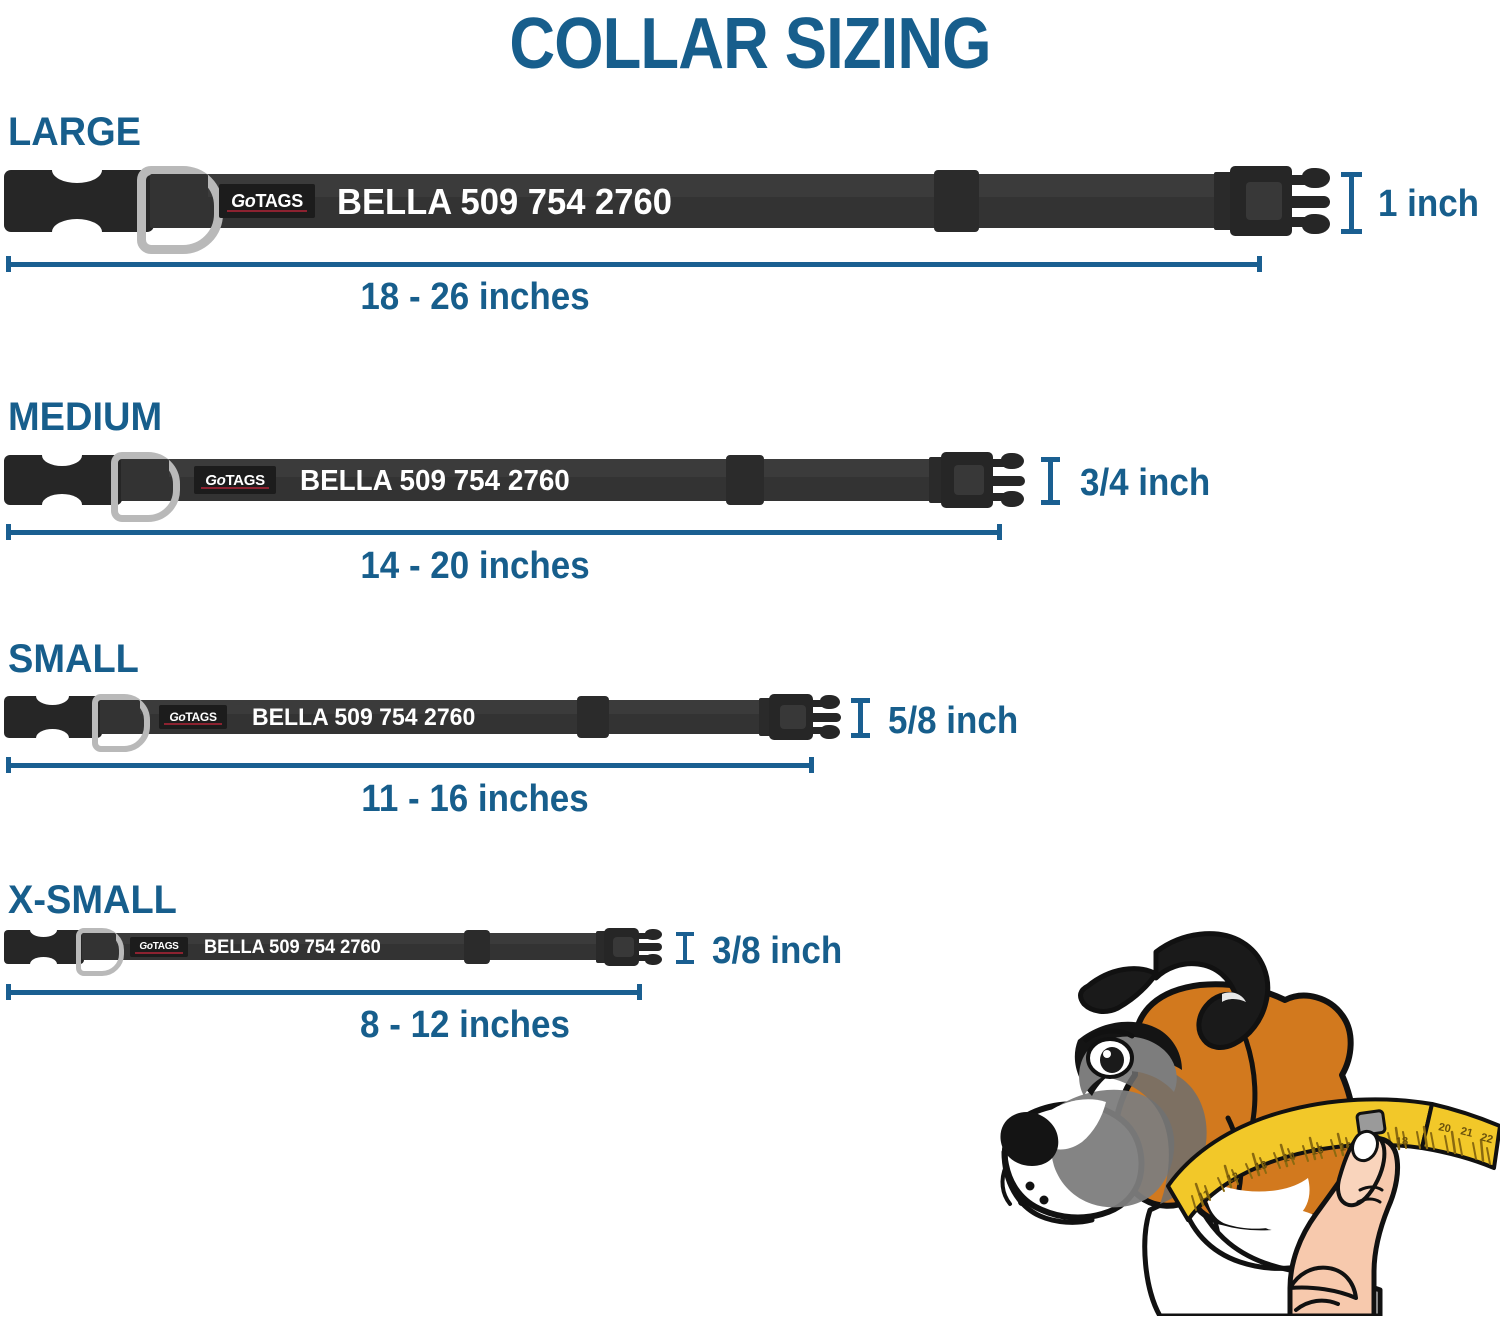 The image size is (1500, 1321). What do you see at coordinates (1402, 1142) in the screenshot?
I see `svg-text: 18` at bounding box center [1402, 1142].